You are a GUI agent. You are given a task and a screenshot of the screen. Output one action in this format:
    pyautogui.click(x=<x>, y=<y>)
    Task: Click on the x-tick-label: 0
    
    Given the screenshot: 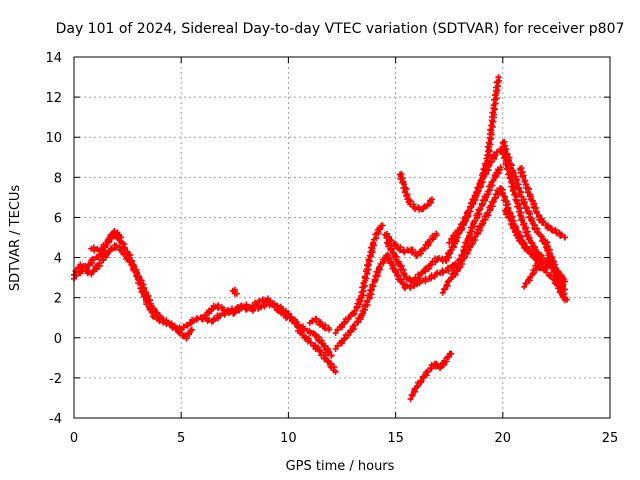 What is the action you would take?
    pyautogui.click(x=74, y=438)
    